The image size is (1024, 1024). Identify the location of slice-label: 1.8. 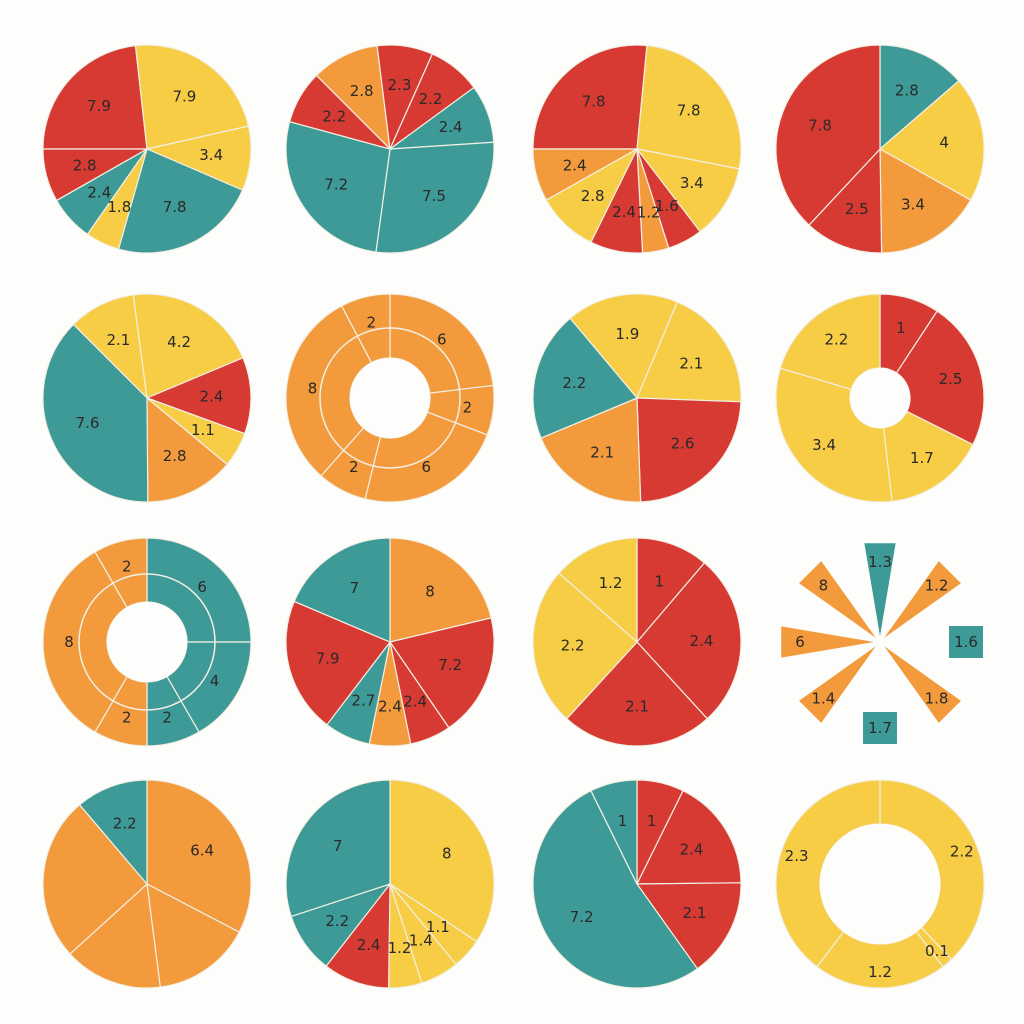
(119, 207).